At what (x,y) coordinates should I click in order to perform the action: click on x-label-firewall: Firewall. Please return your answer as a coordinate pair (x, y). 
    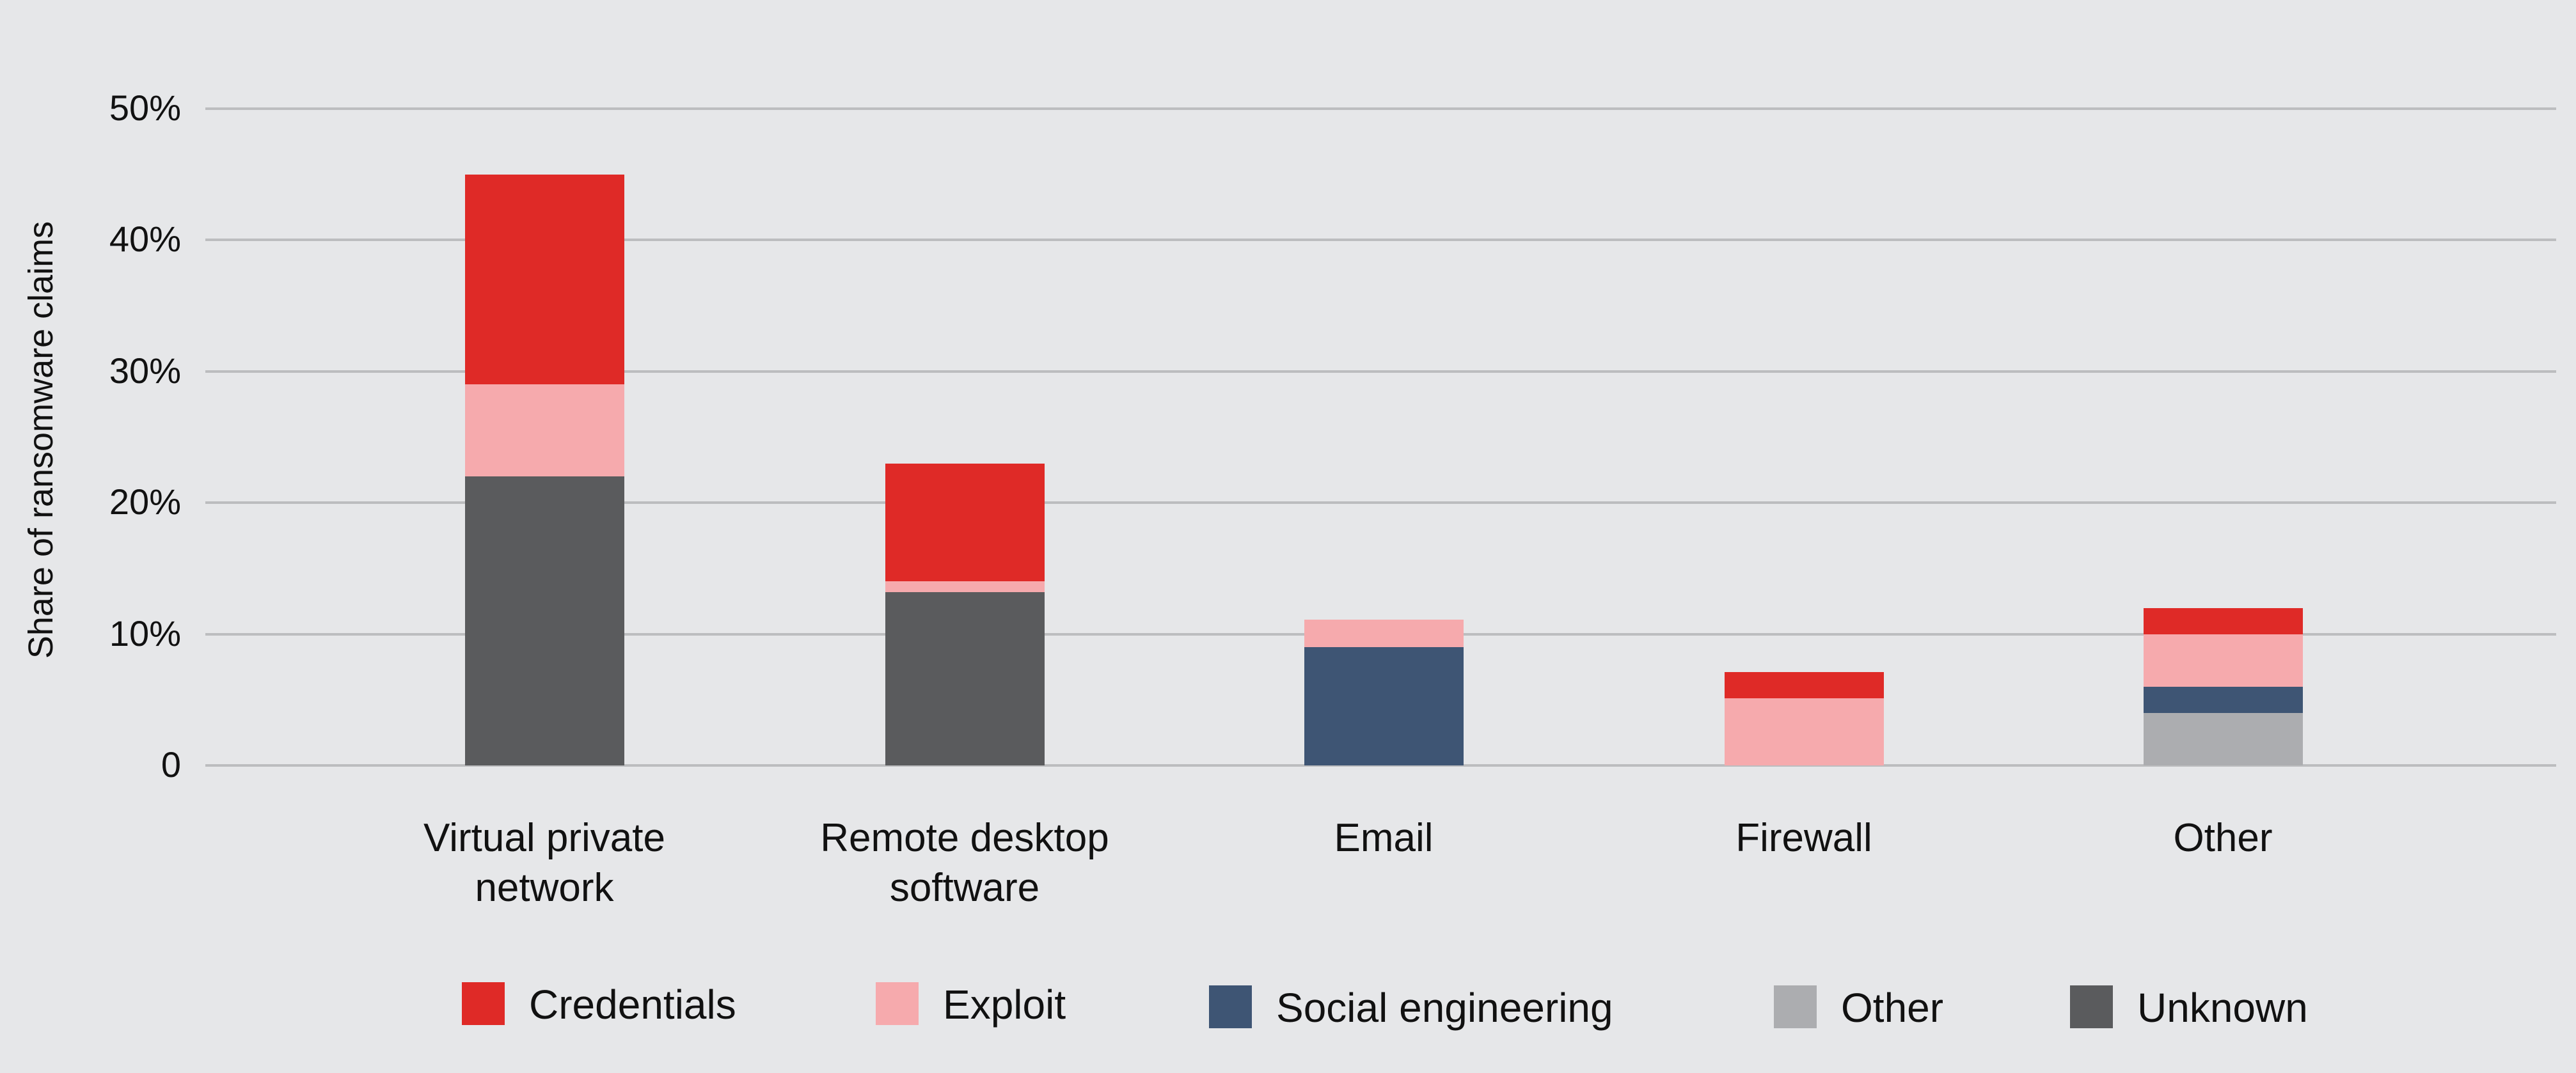
    Looking at the image, I should click on (1804, 838).